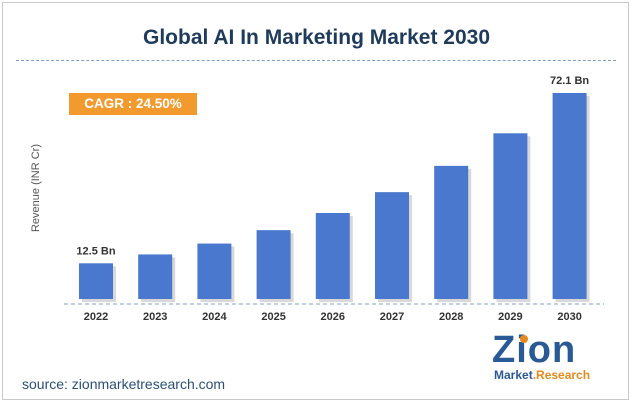 The width and height of the screenshot is (633, 404). Describe the element at coordinates (133, 104) in the screenshot. I see `cagr-badge: CAGR : 24.50%` at that location.